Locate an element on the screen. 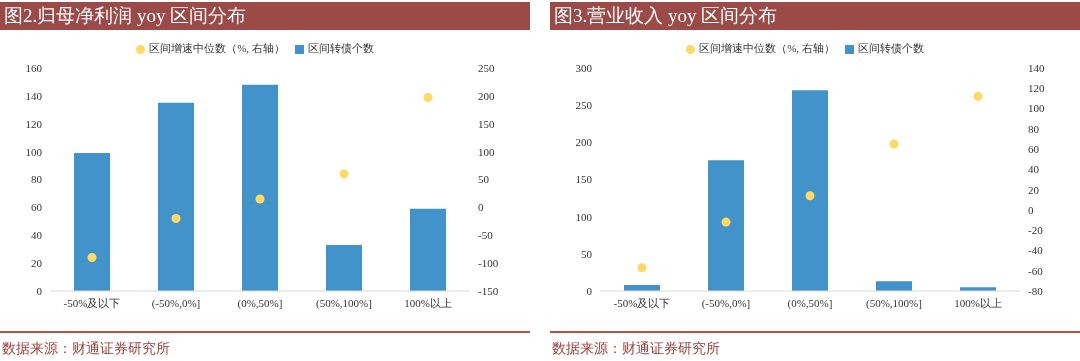 The image size is (1080, 361). y-tick-label: 120 is located at coordinates (34, 123).